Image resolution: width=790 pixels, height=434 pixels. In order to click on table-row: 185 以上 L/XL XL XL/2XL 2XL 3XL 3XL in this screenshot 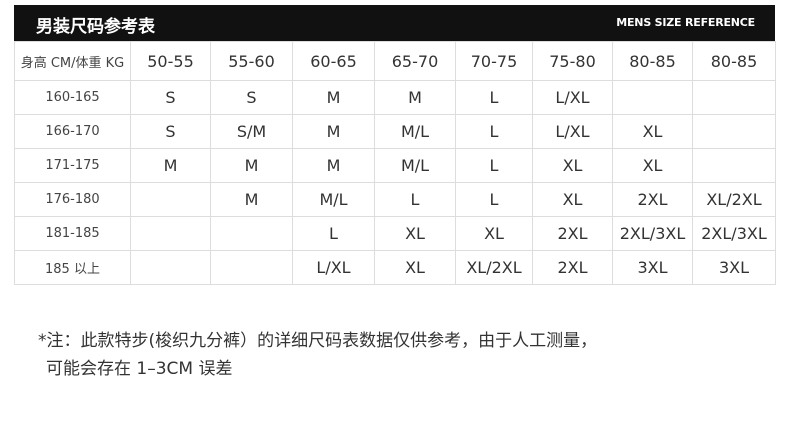, I will do `click(395, 267)`.